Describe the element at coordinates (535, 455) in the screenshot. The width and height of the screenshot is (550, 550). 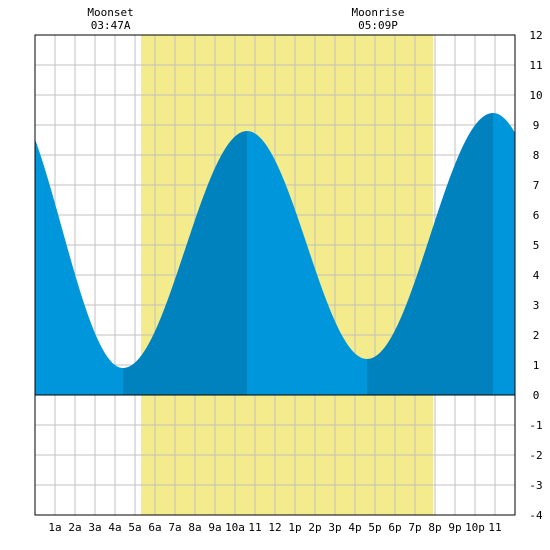
I see `y-tick-label: -2` at that location.